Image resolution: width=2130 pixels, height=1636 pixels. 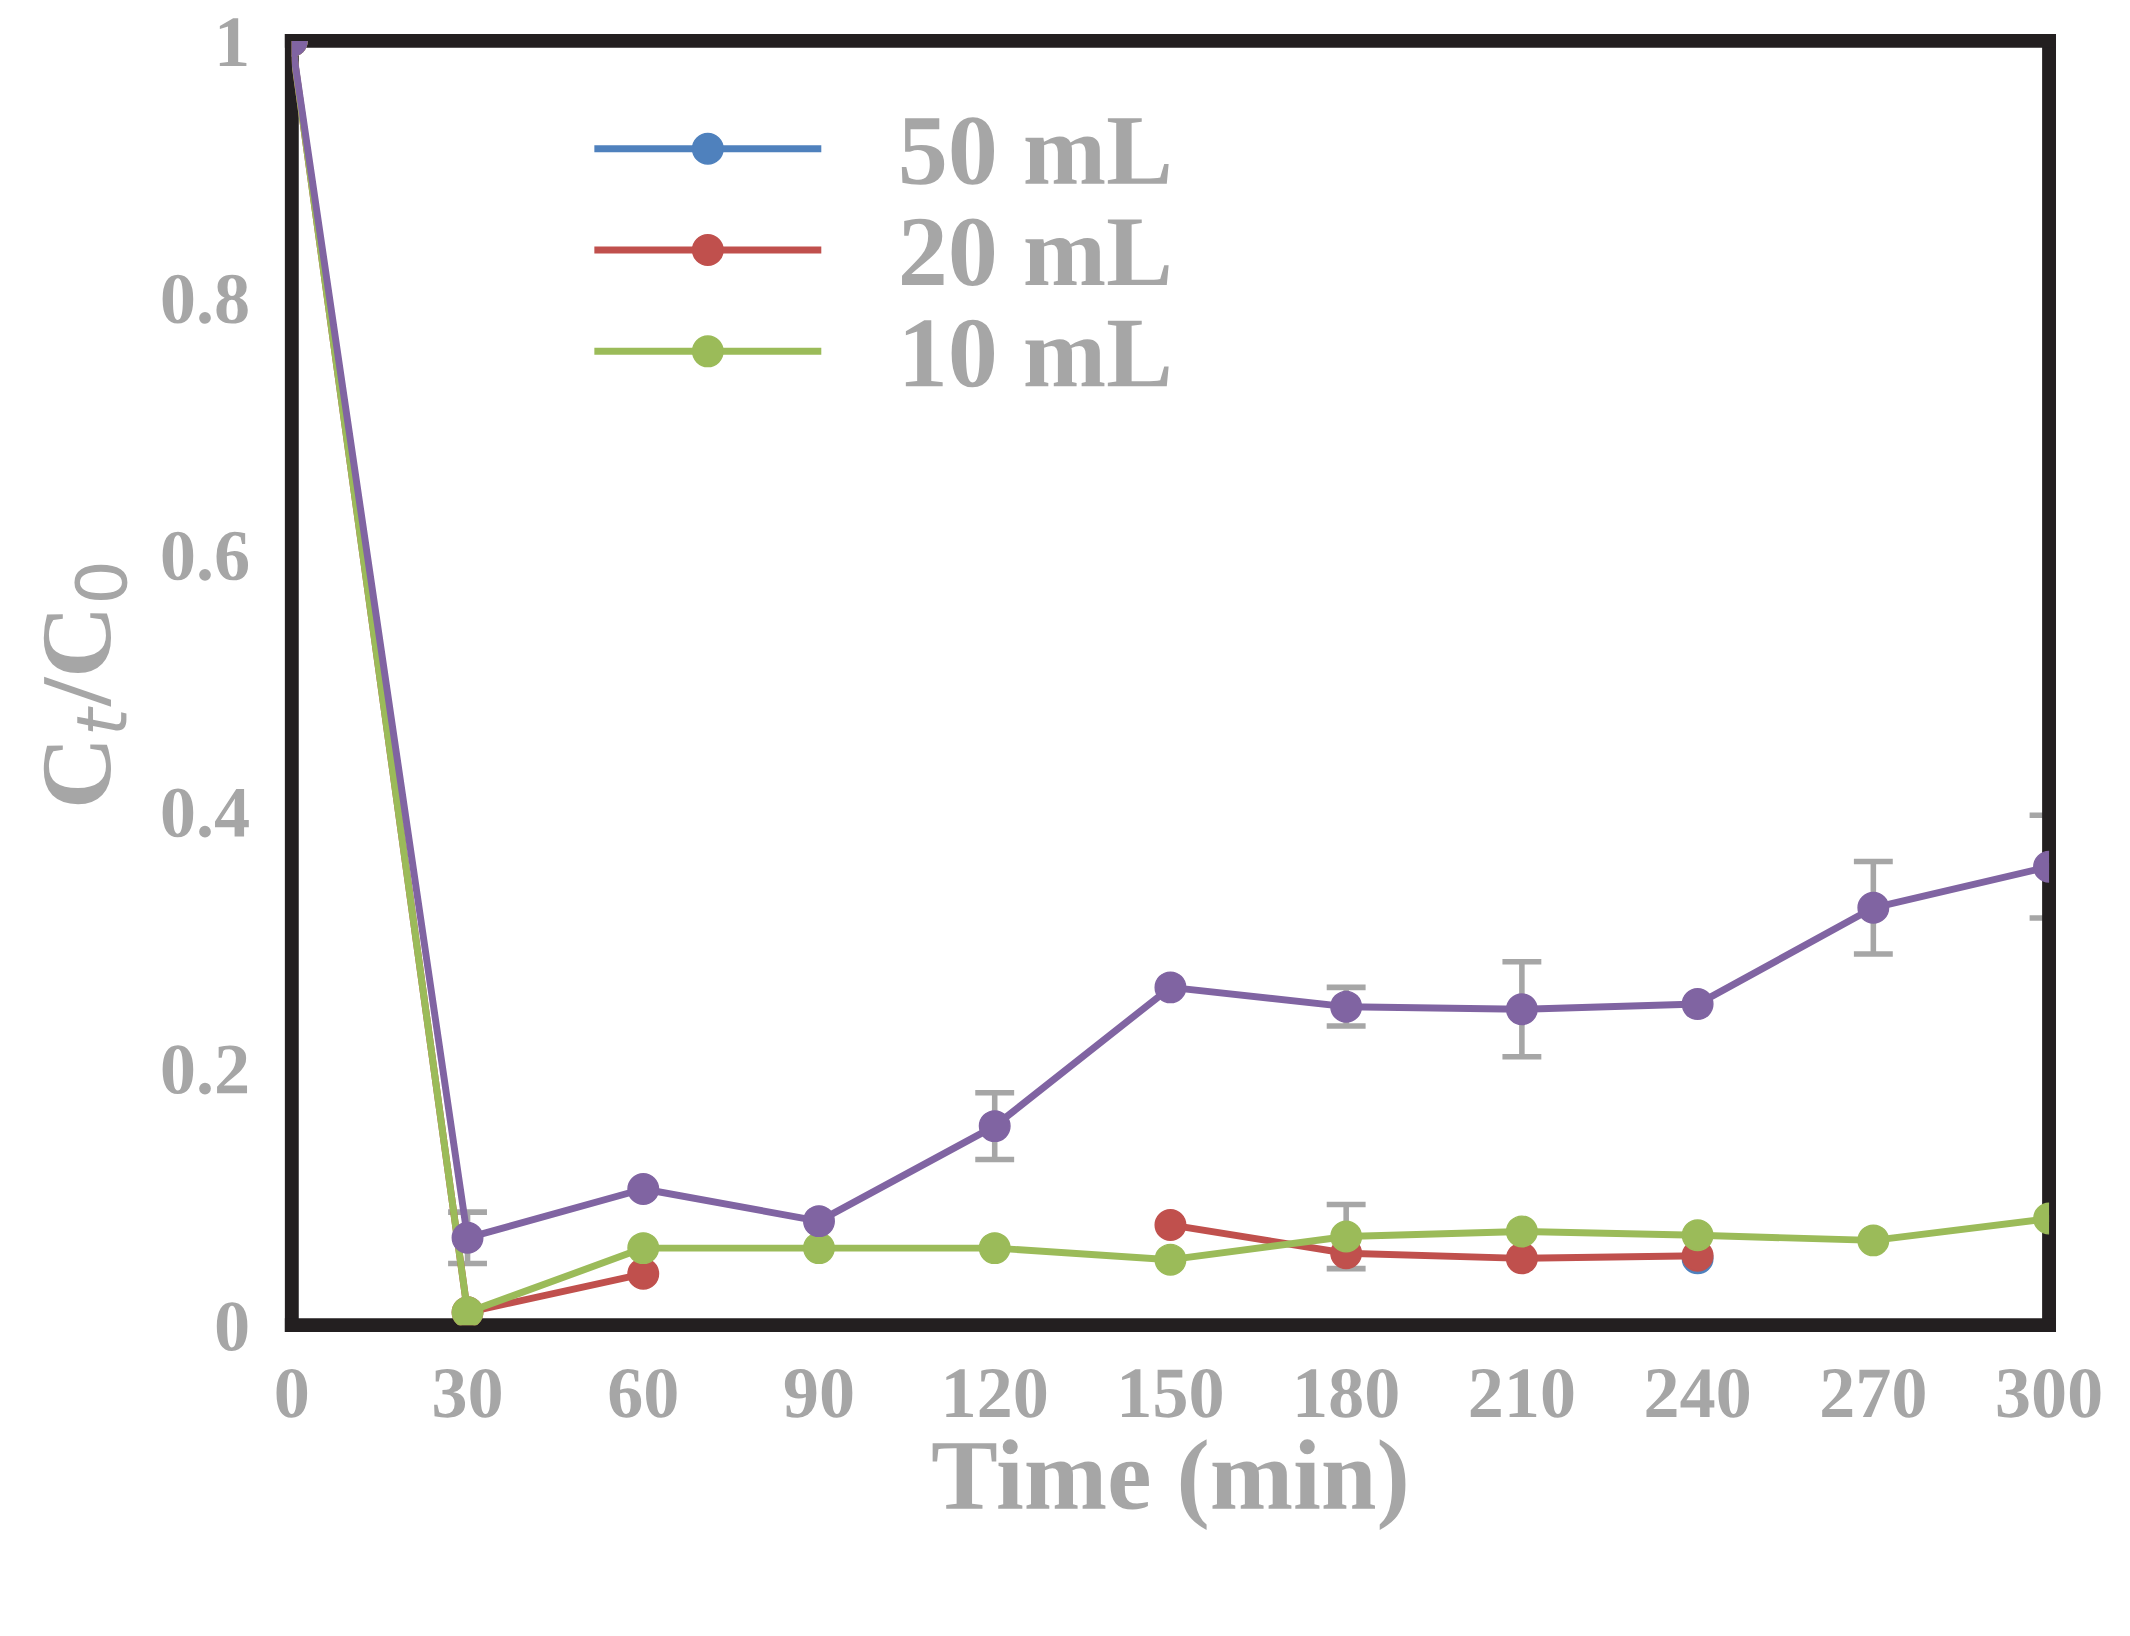 What do you see at coordinates (205, 1070) in the screenshot?
I see `y-tick-label: 0.2` at bounding box center [205, 1070].